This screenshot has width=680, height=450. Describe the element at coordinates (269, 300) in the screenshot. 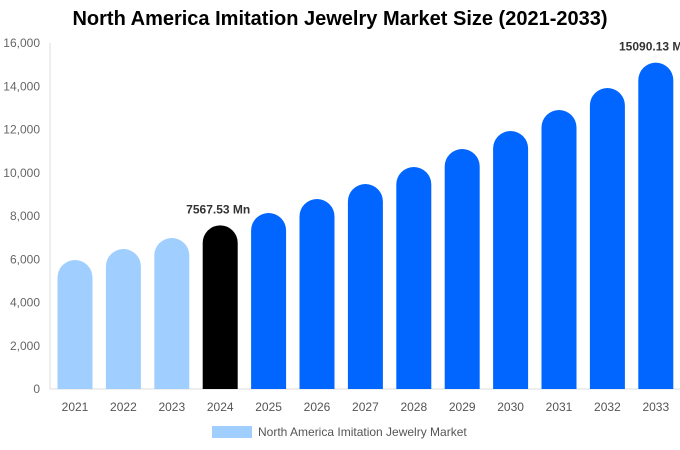

I see `bar-2025` at that location.